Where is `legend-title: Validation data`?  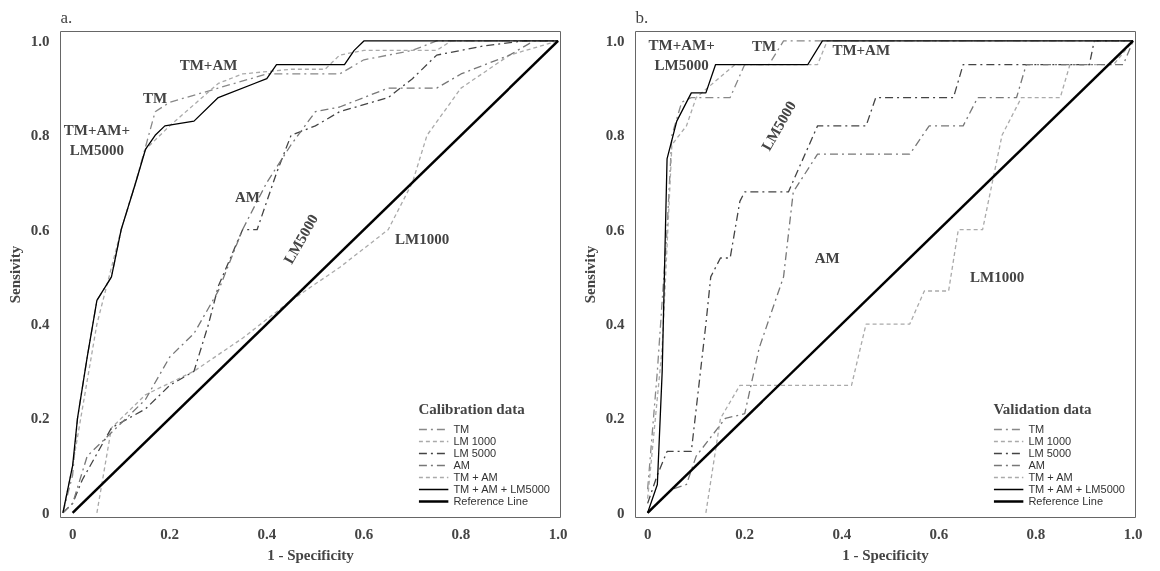
legend-title: Validation data is located at coordinates (1043, 409).